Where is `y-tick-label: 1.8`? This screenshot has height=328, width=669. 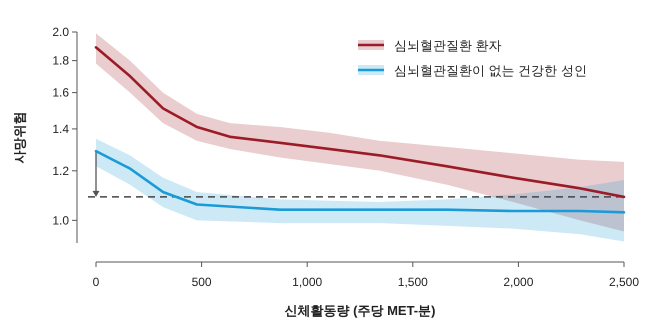
y-tick-label: 1.8 is located at coordinates (61, 61).